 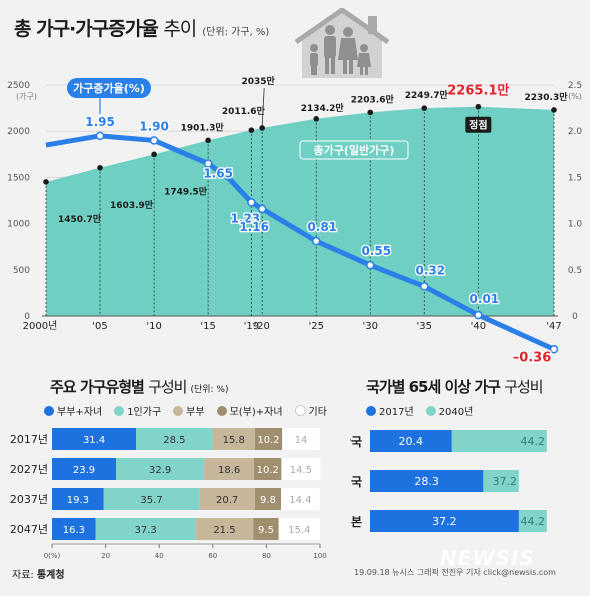 What do you see at coordinates (254, 227) in the screenshot?
I see `growth-rate-label: 1.16` at bounding box center [254, 227].